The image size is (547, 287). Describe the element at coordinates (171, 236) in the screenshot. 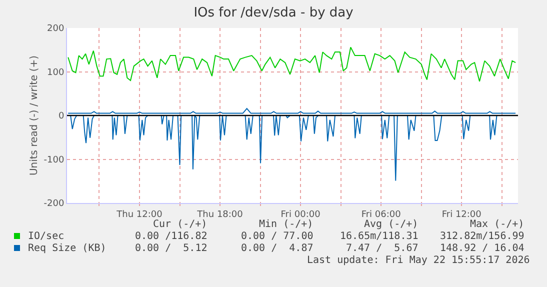

I see `text: 0.00 /116.82` at that location.